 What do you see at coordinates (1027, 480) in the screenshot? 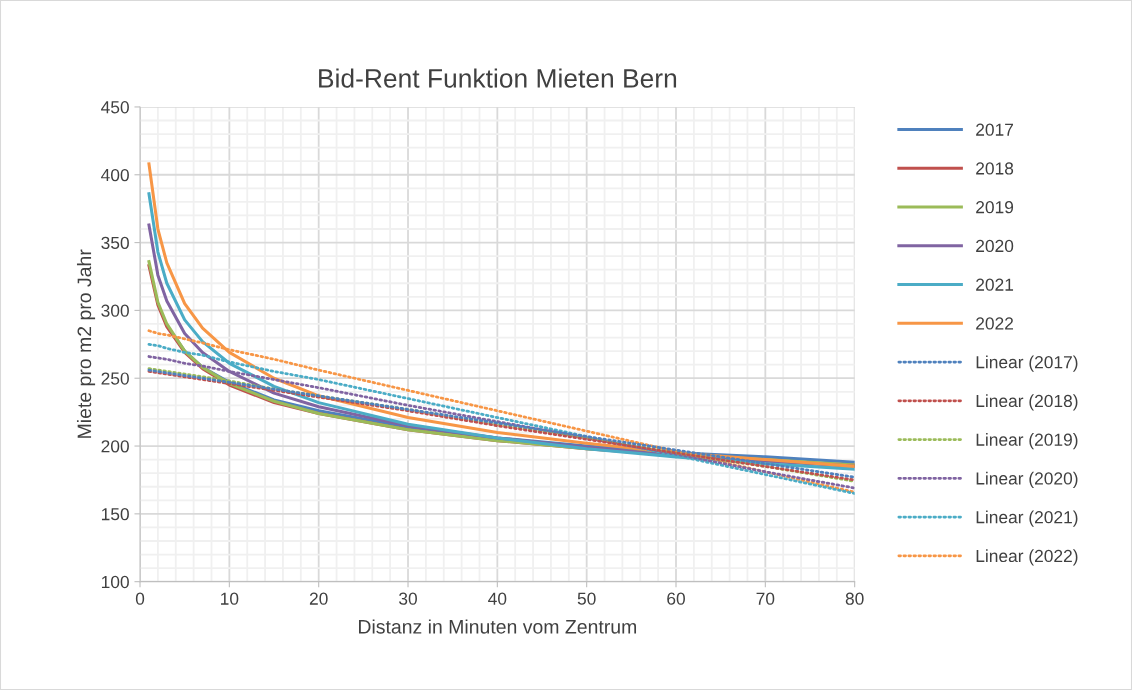
I see `legend-label: Linear (2020)` at bounding box center [1027, 480].